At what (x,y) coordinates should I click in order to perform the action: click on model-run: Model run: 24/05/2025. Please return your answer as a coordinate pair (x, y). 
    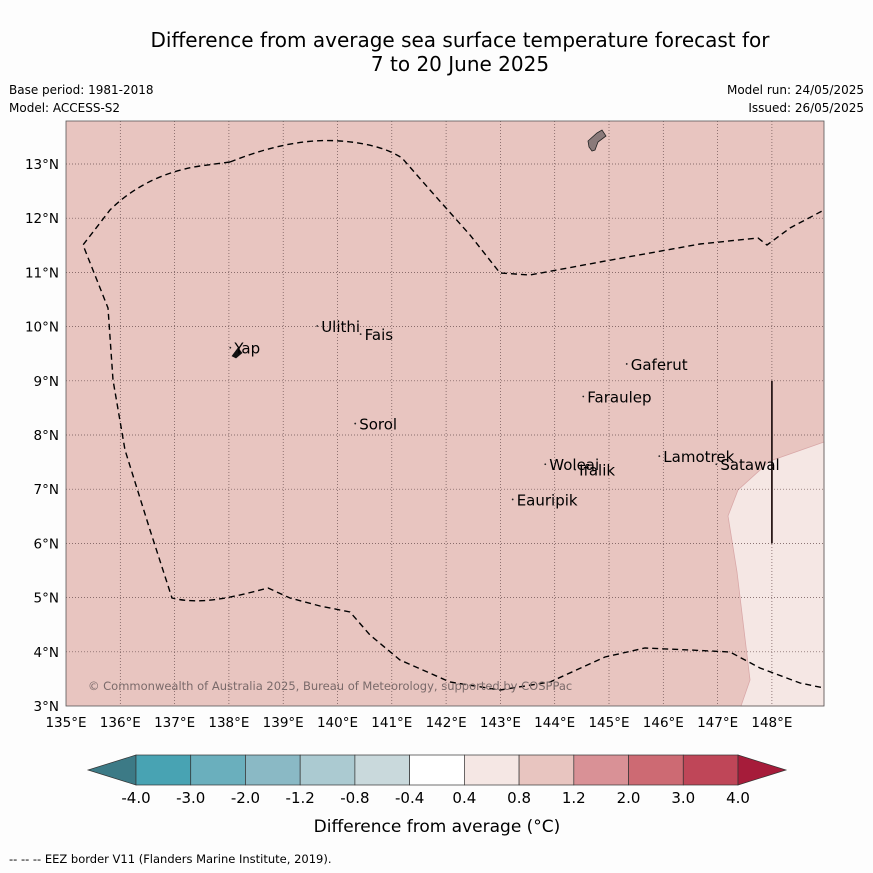
    Looking at the image, I should click on (795, 90).